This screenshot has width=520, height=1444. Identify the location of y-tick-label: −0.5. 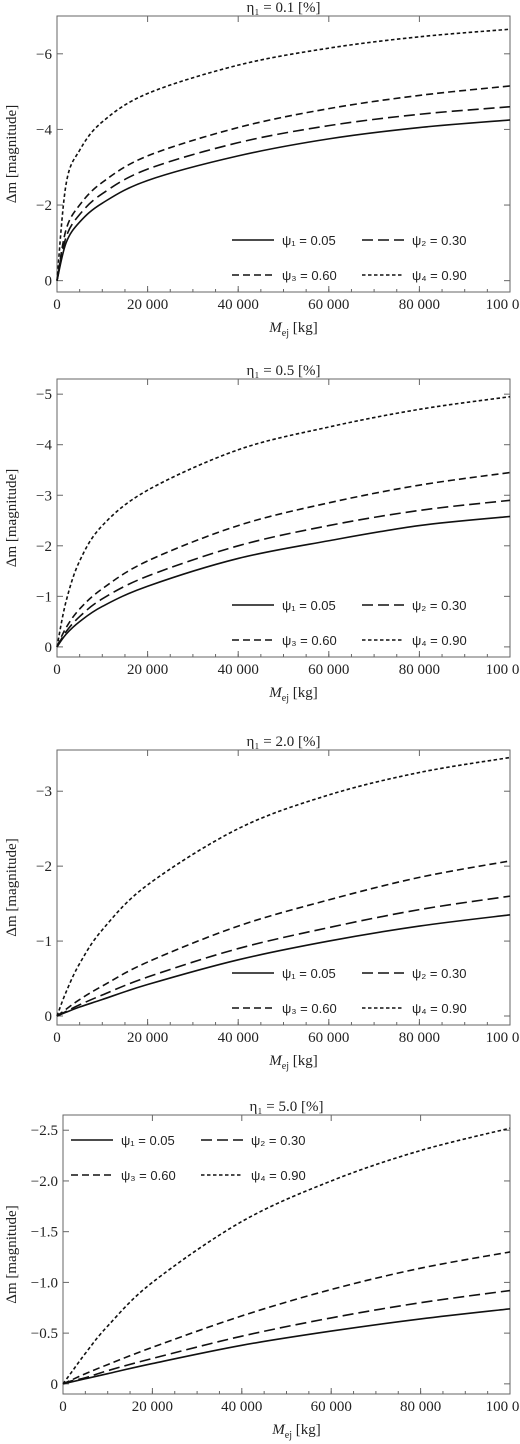
(44, 1334).